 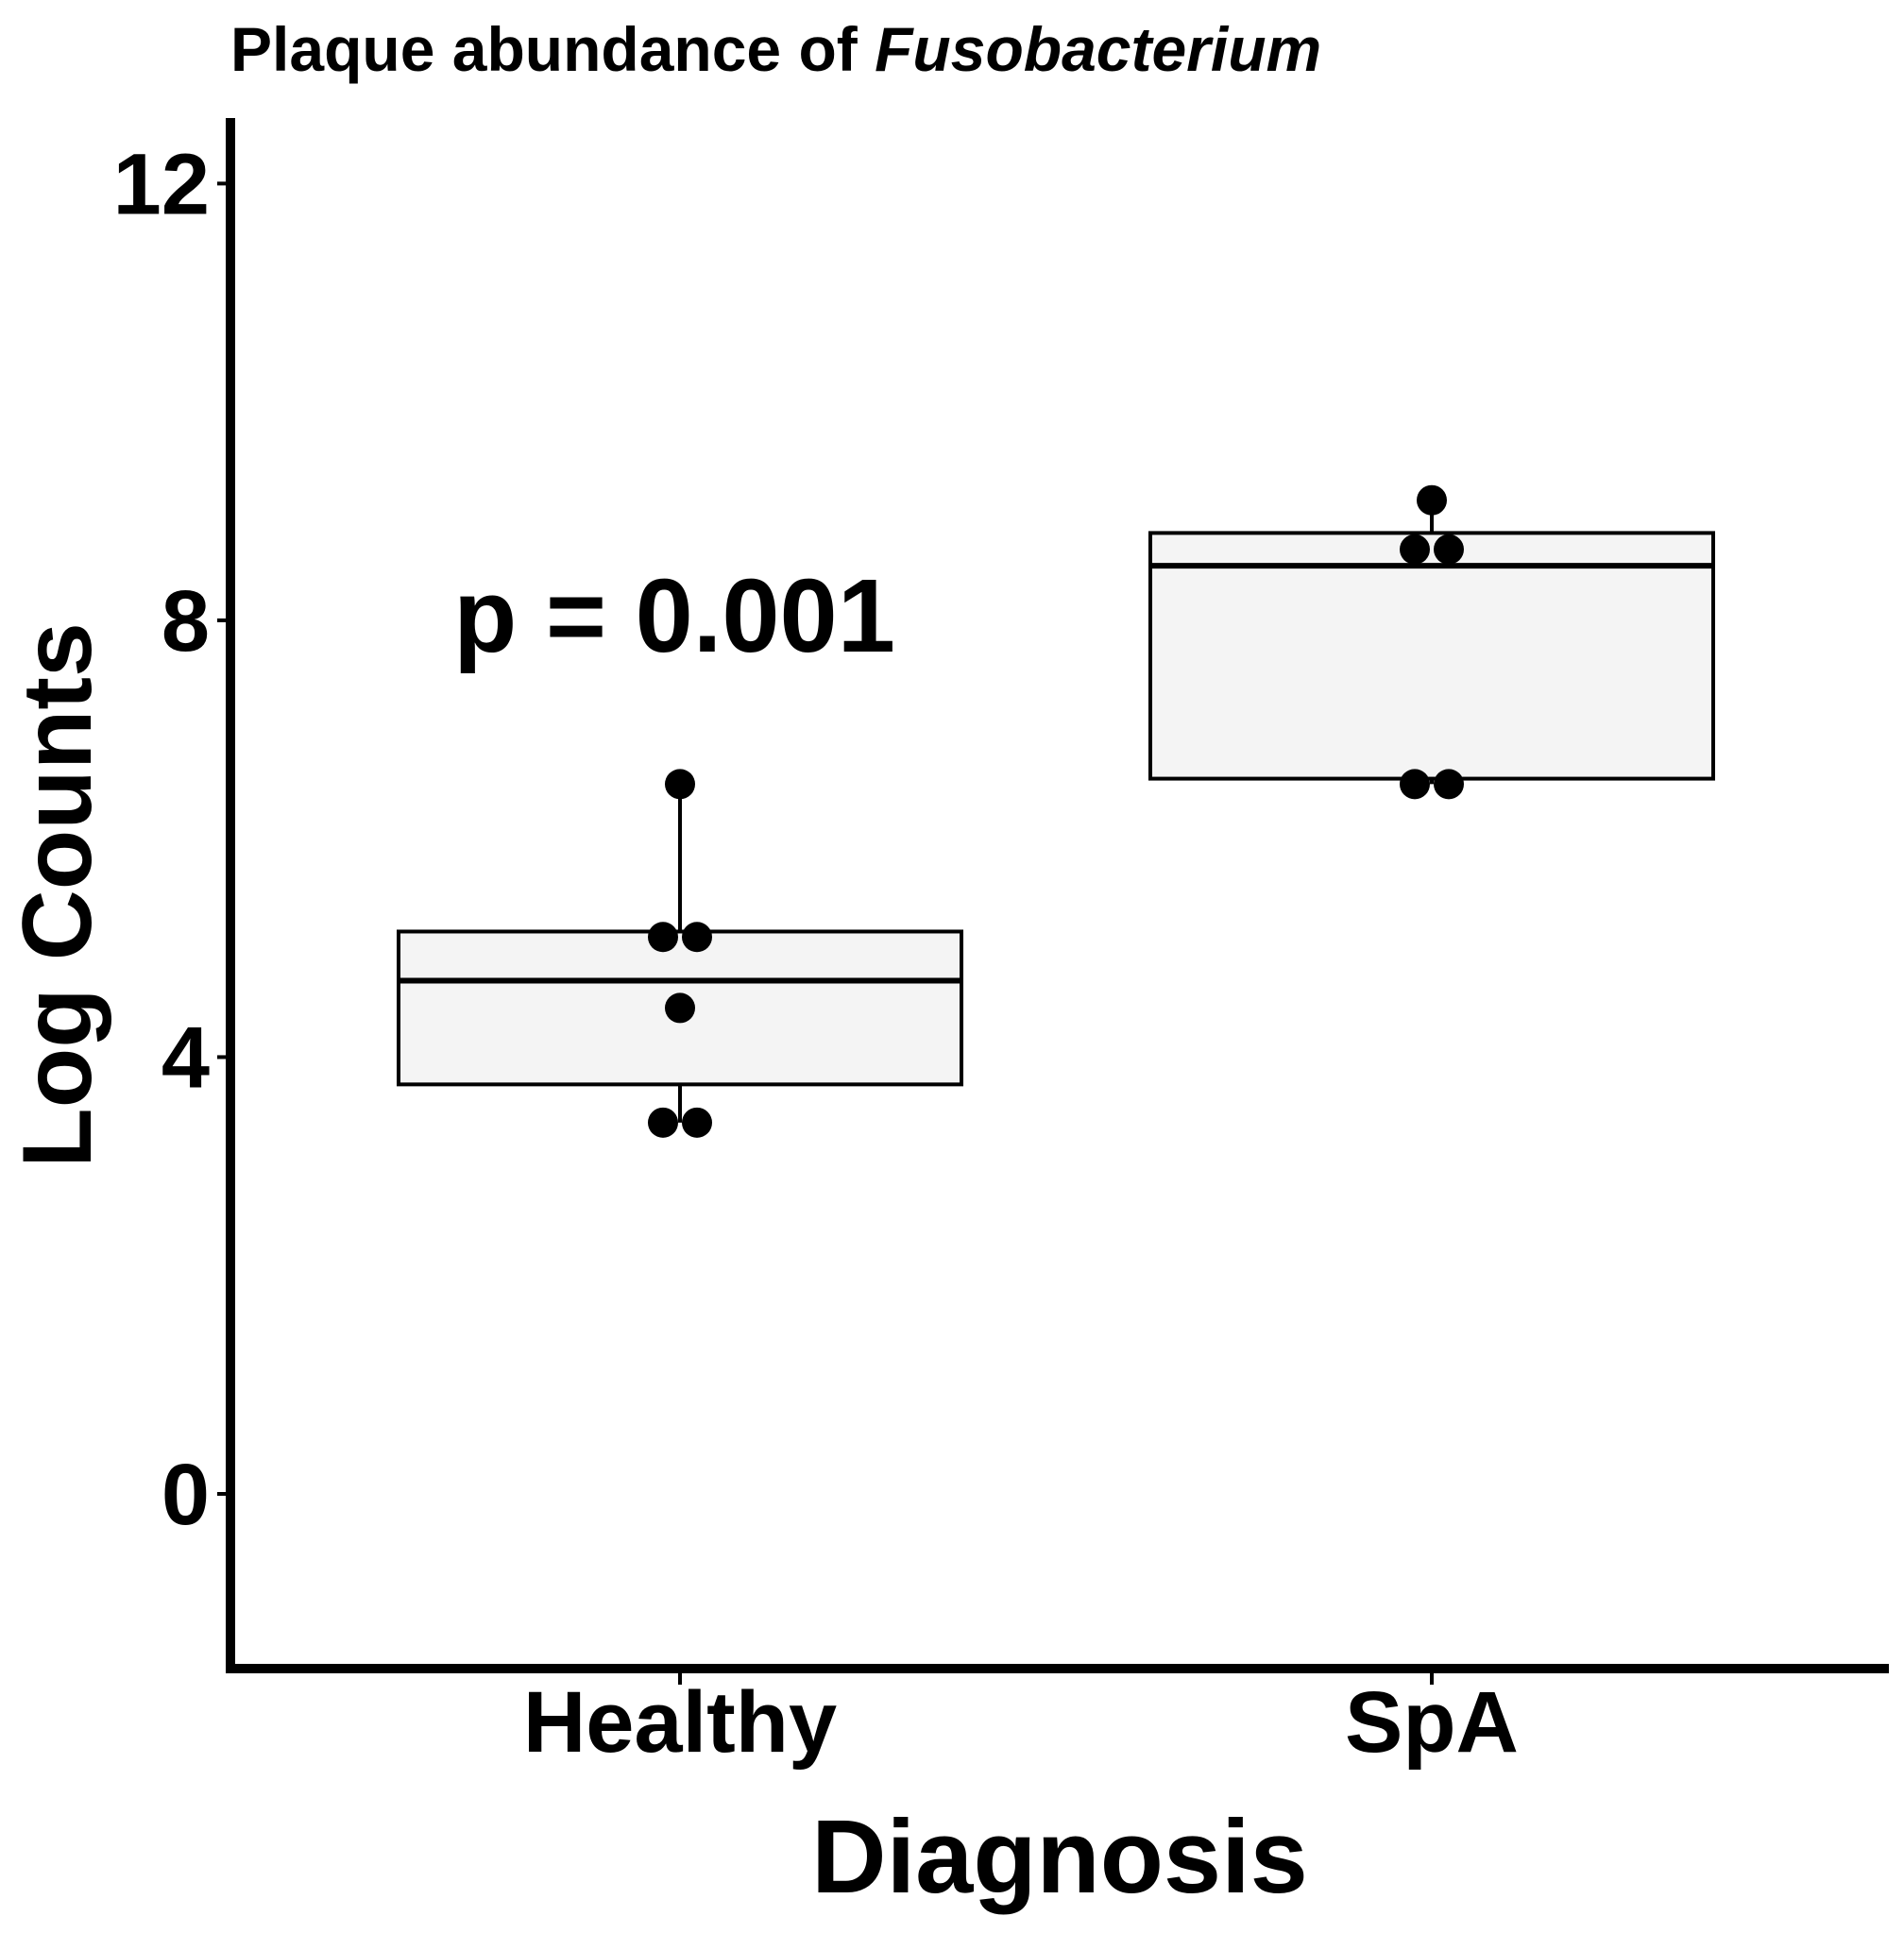 I want to click on y-tick-label: 8, so click(x=186, y=621).